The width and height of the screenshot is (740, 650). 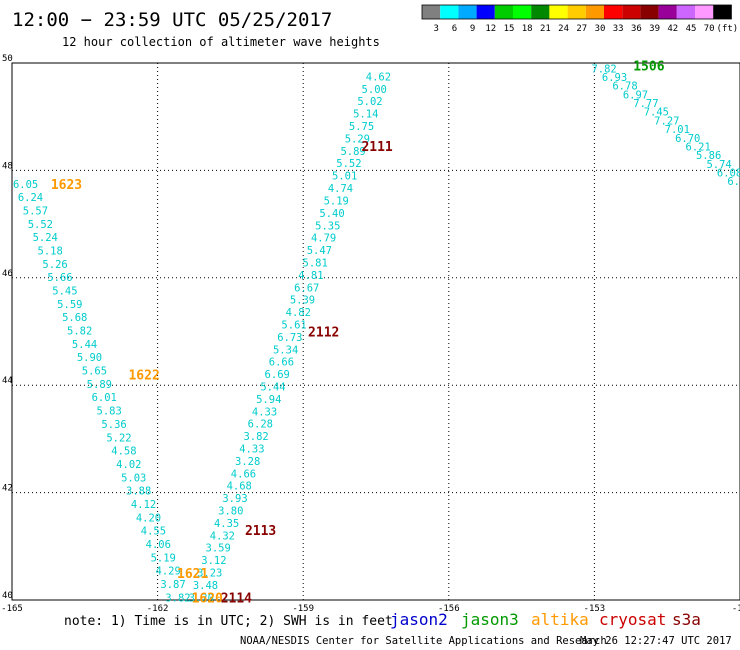 I want to click on x-tick-labels: -165 -162 -159 -156 -153 -15, so click(x=370, y=609).